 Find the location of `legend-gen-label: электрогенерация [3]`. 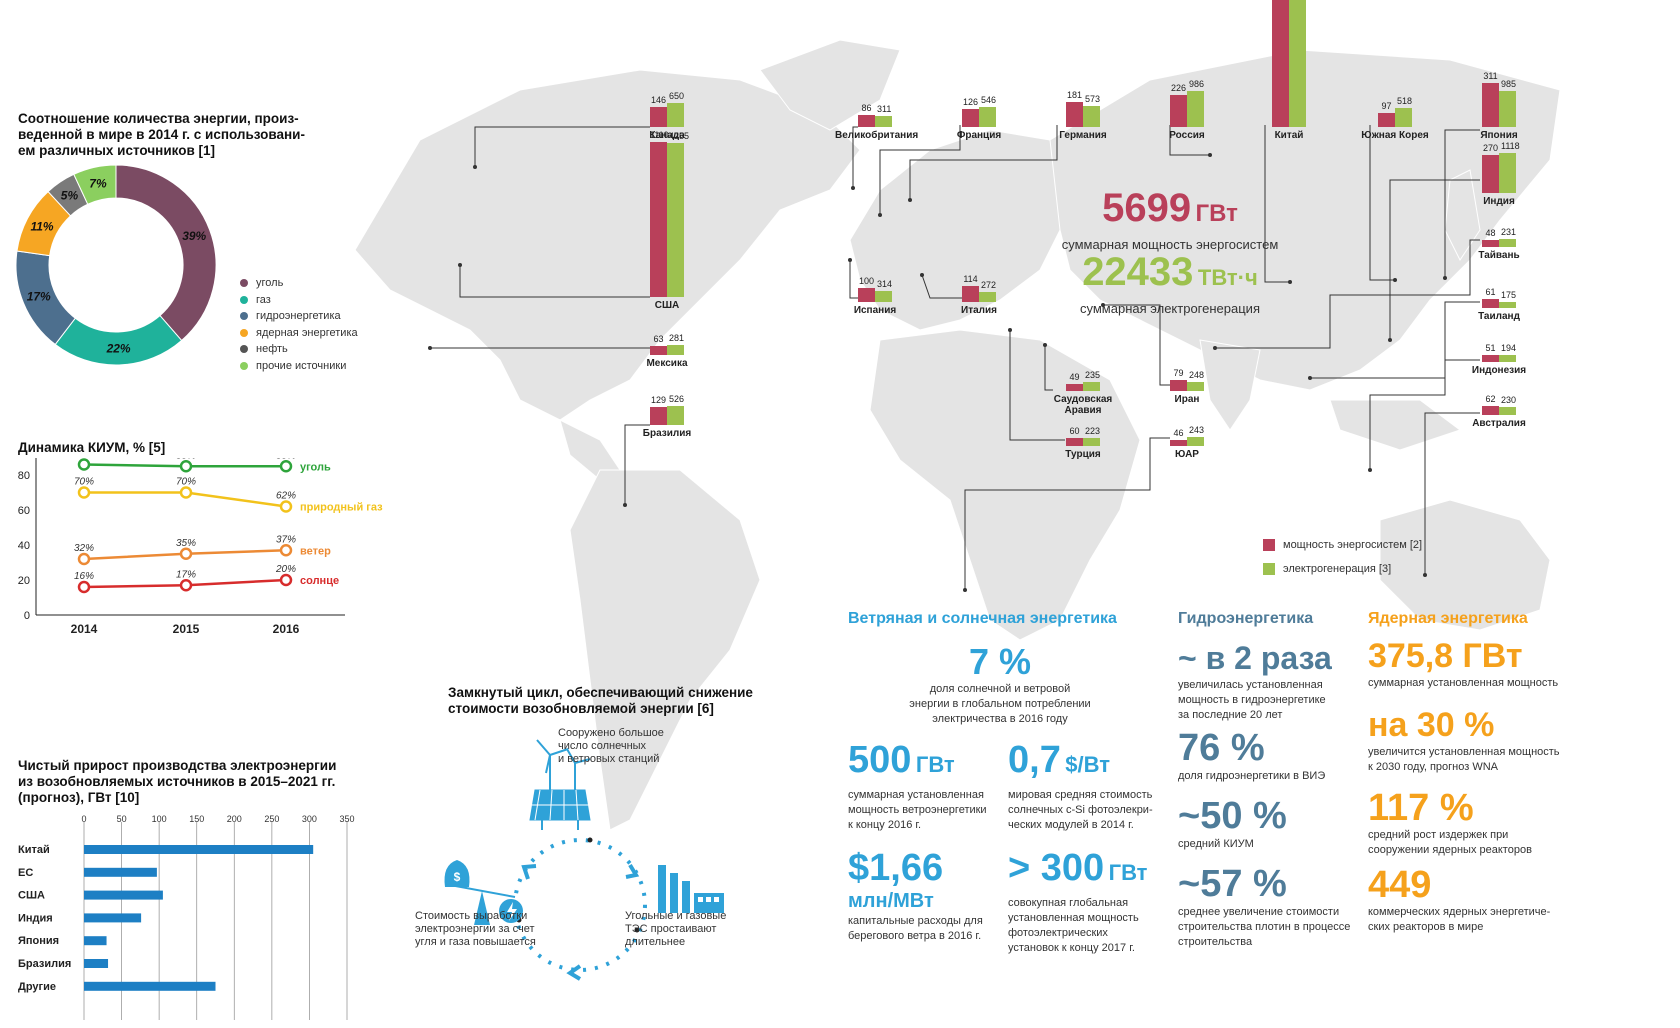

legend-gen-label: электрогенерация [3] is located at coordinates (1337, 569).